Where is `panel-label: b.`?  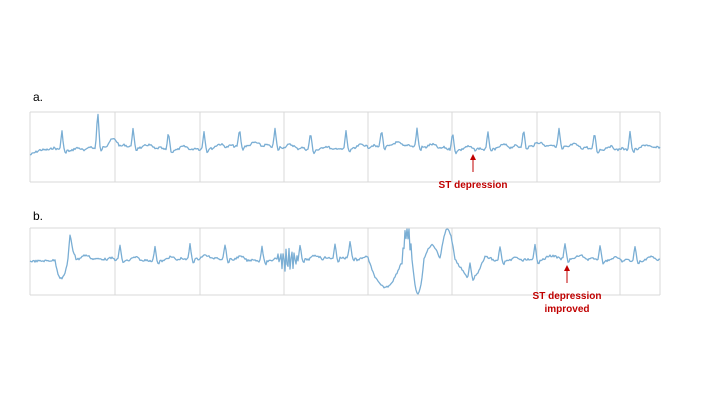
panel-label: b. is located at coordinates (38, 216).